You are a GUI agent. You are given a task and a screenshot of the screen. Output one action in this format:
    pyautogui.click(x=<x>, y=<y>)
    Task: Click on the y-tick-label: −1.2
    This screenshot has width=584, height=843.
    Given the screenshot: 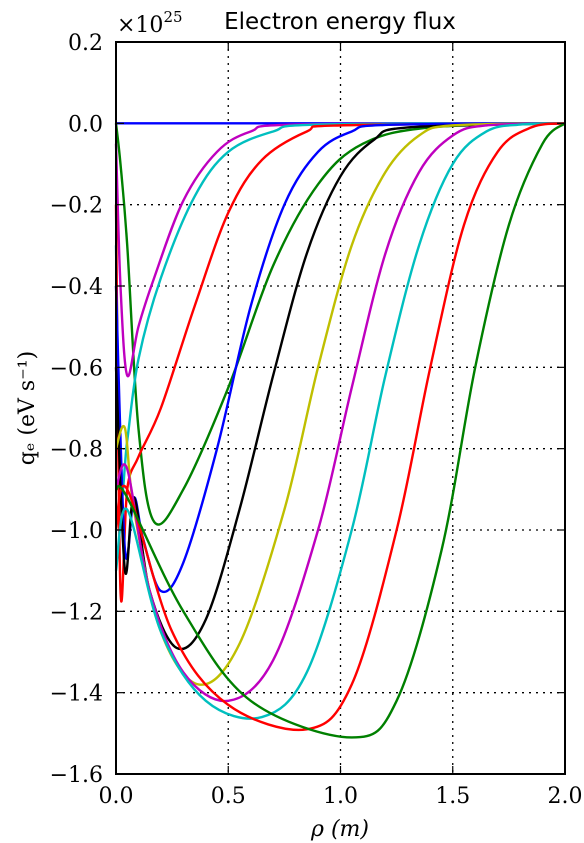 What is the action you would take?
    pyautogui.click(x=76, y=612)
    